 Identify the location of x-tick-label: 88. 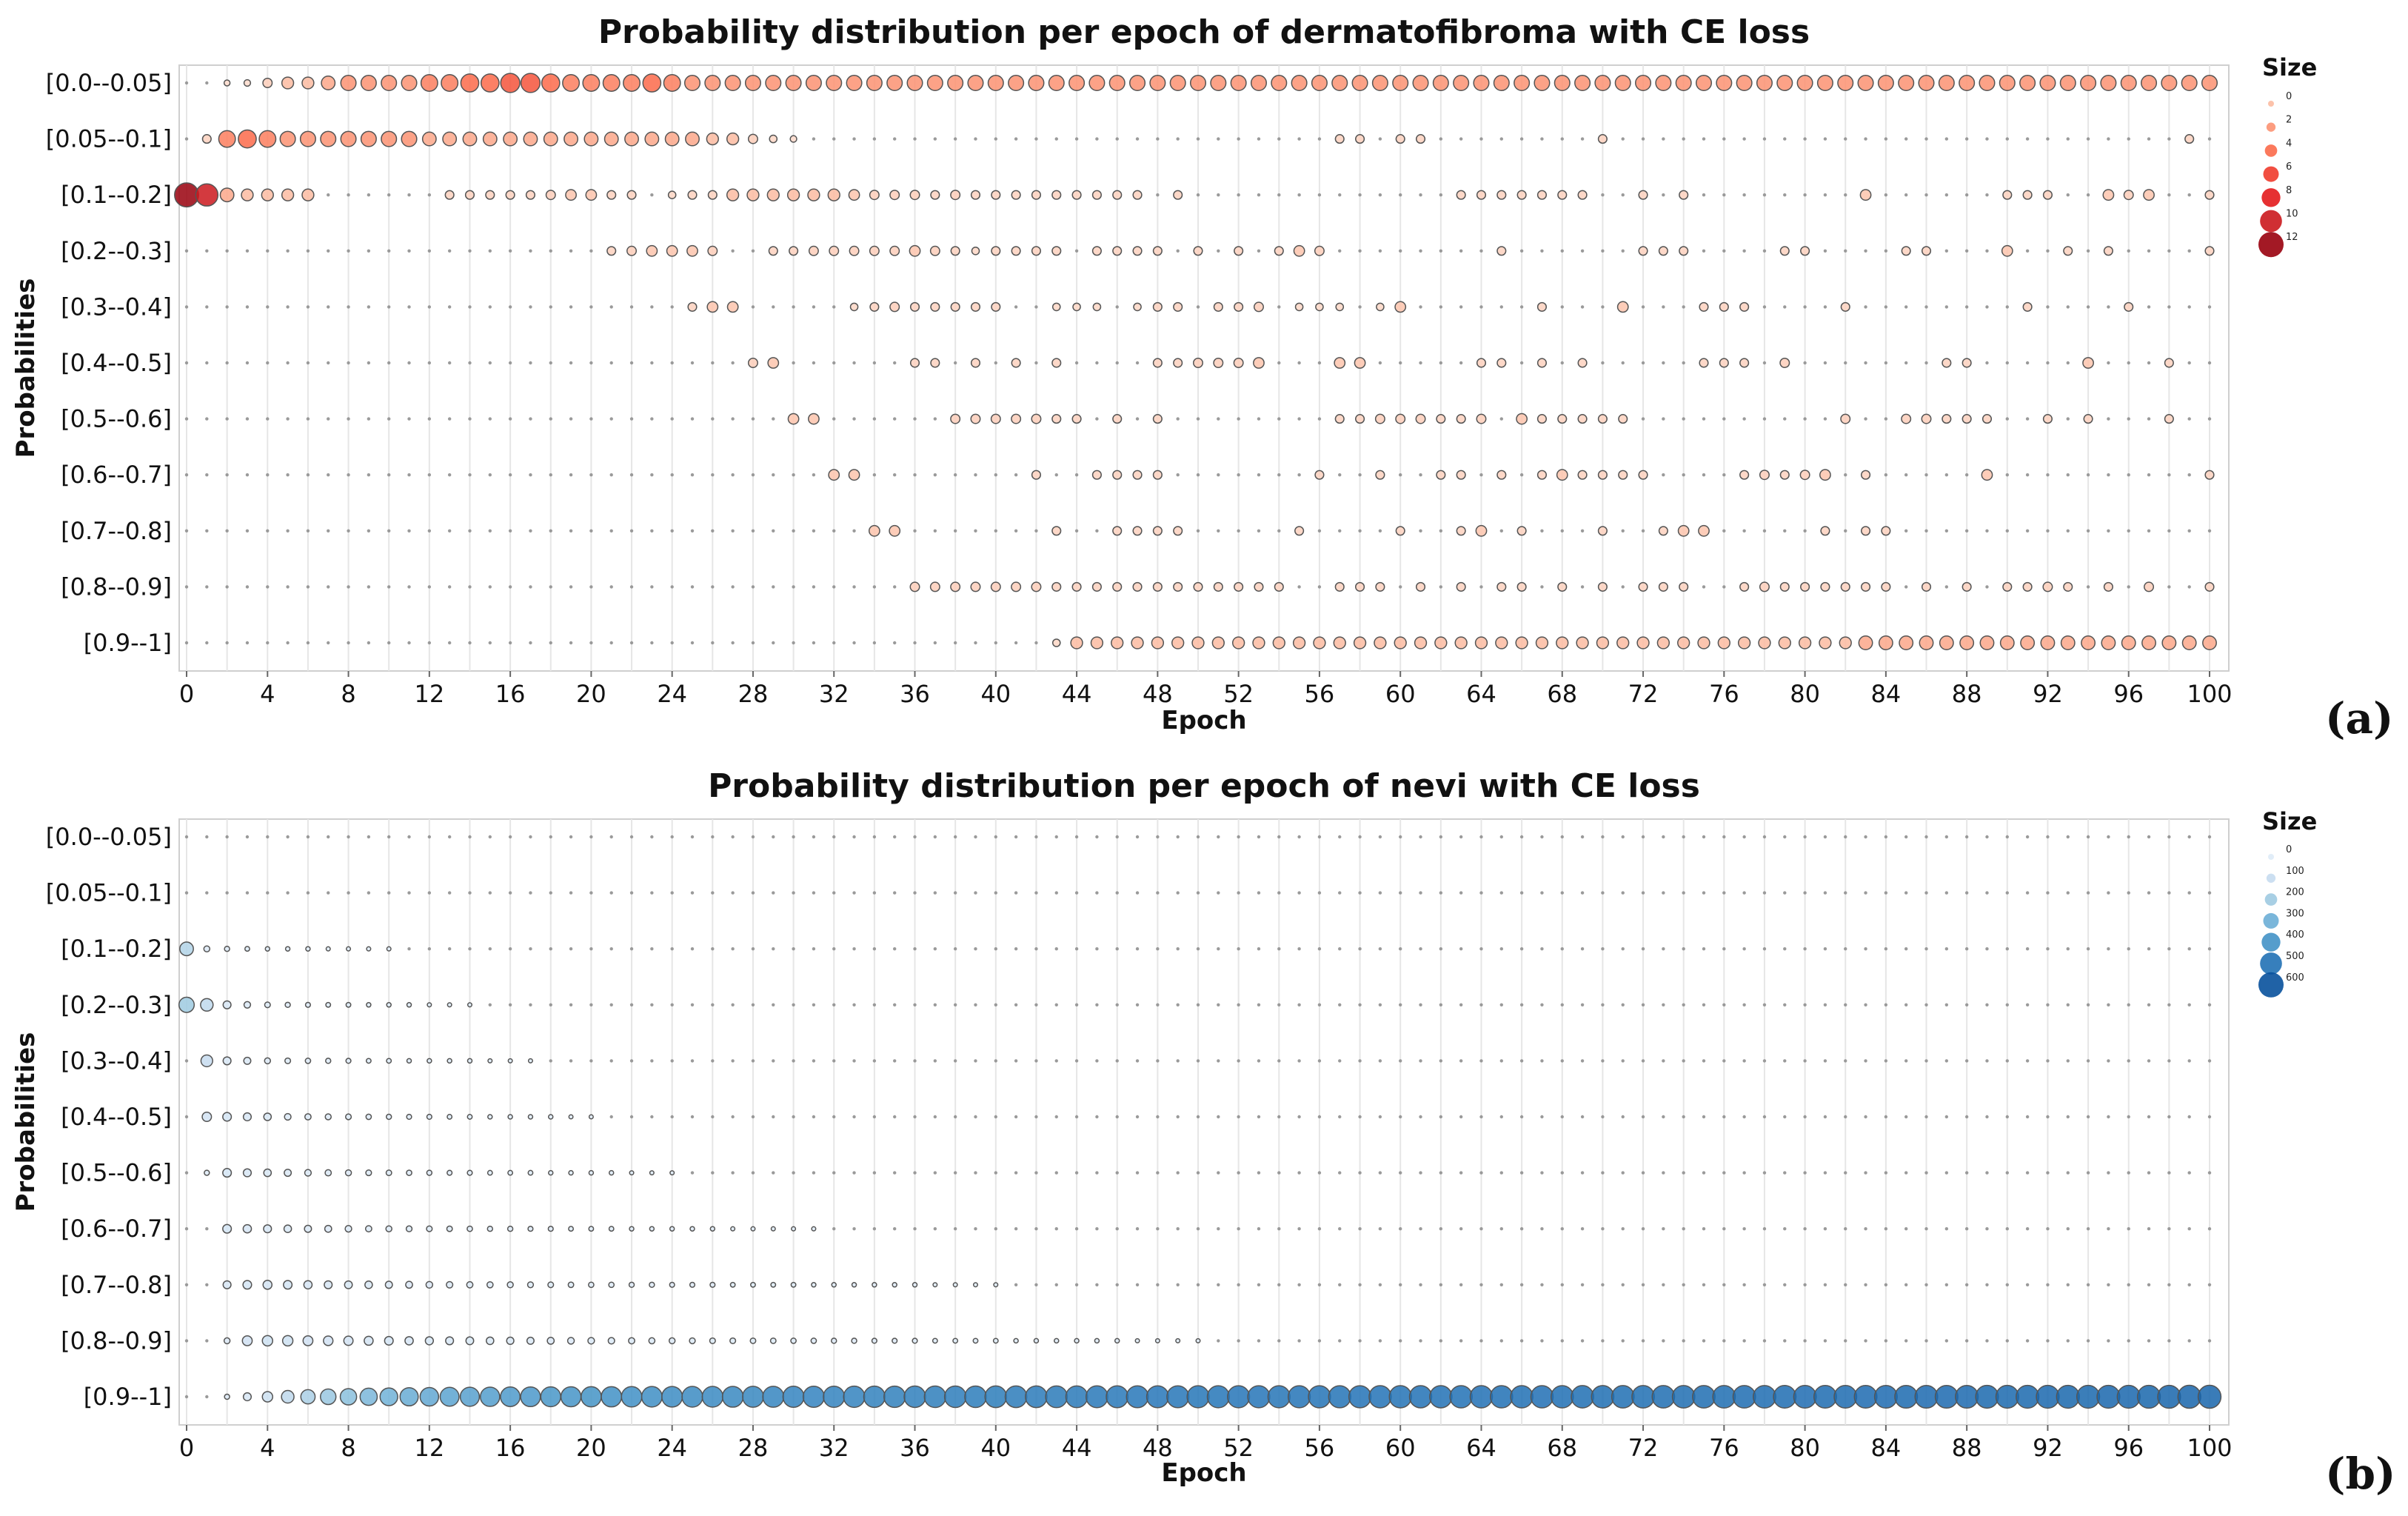
(1967, 694).